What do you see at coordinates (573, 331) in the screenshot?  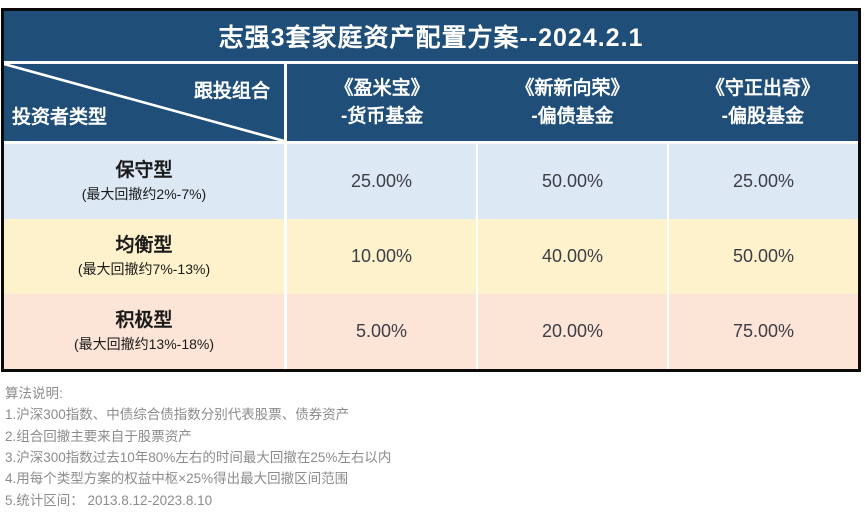 I see `allocation-cell: 20.00%` at bounding box center [573, 331].